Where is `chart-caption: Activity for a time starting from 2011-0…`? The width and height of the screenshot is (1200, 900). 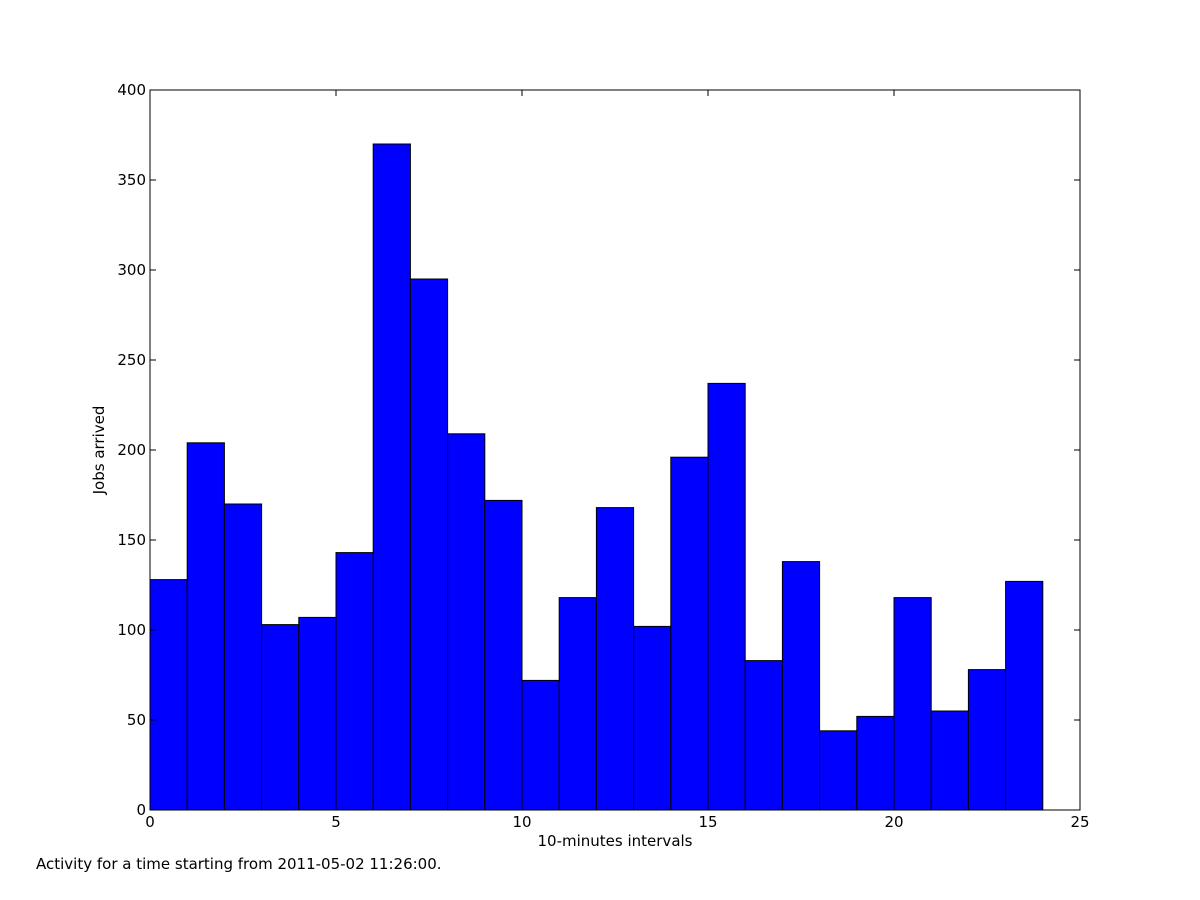 chart-caption: Activity for a time starting from 2011-0… is located at coordinates (239, 864).